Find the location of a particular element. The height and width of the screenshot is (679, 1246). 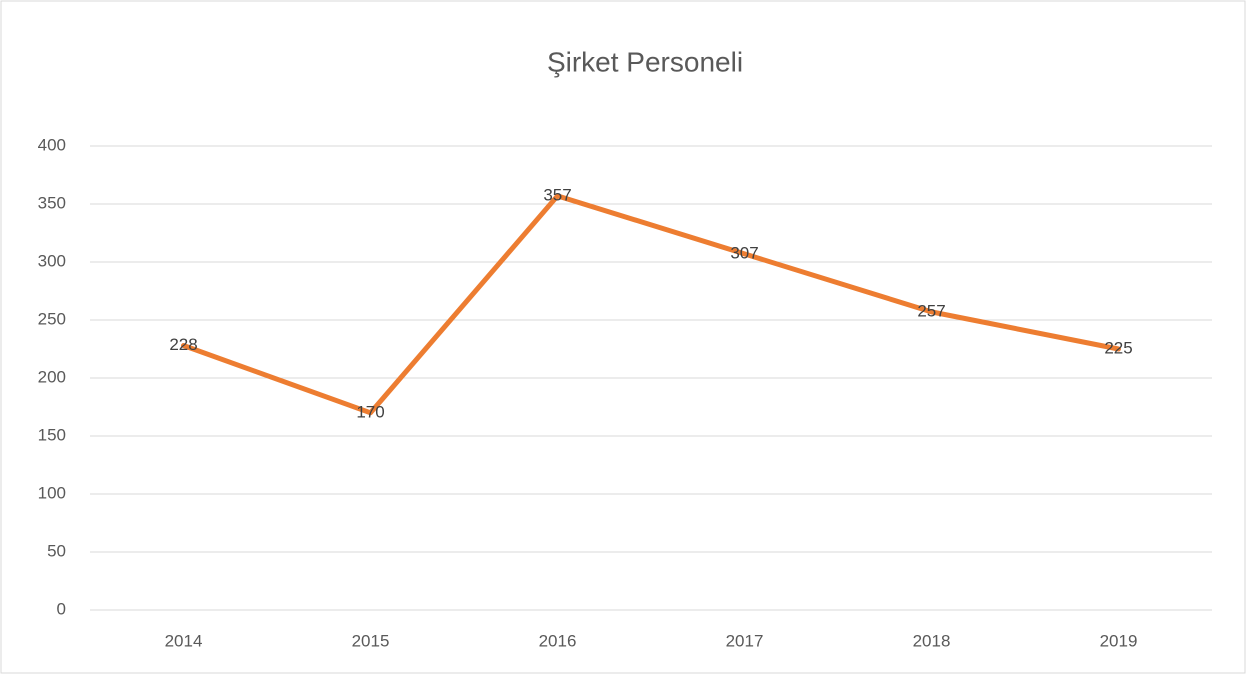

data-label: 257 is located at coordinates (931, 310).